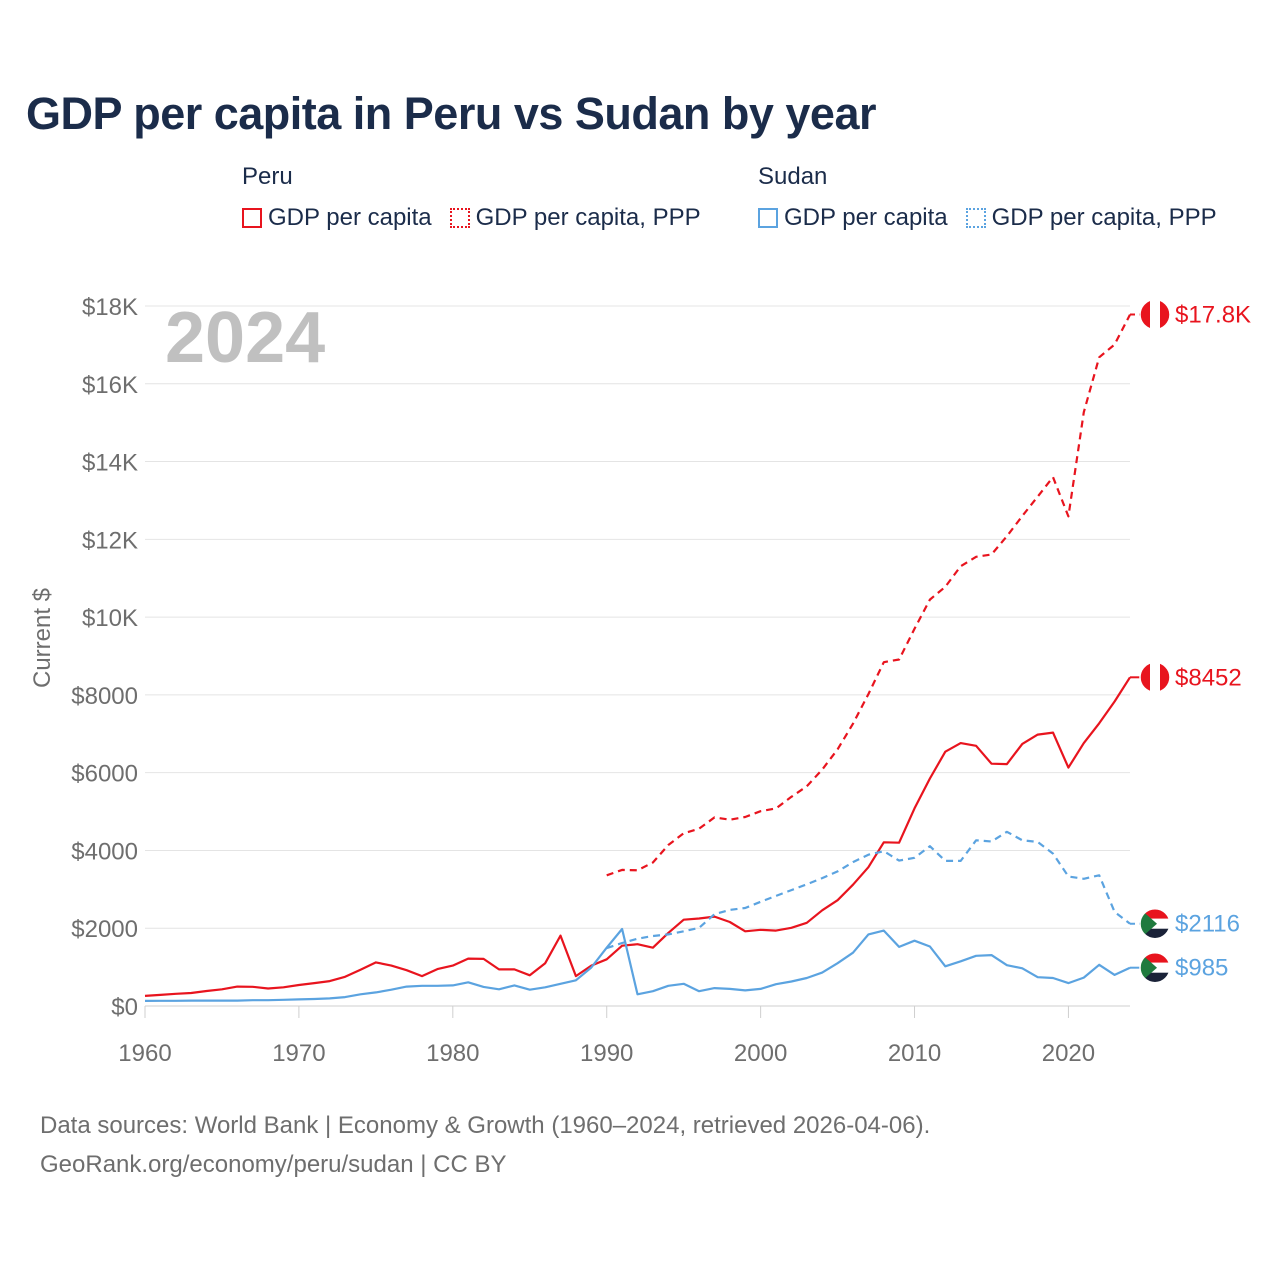  Describe the element at coordinates (987, 196) in the screenshot. I see `legend-group-sudan: Sudan GDP per capita GDP per capita, PPP` at that location.